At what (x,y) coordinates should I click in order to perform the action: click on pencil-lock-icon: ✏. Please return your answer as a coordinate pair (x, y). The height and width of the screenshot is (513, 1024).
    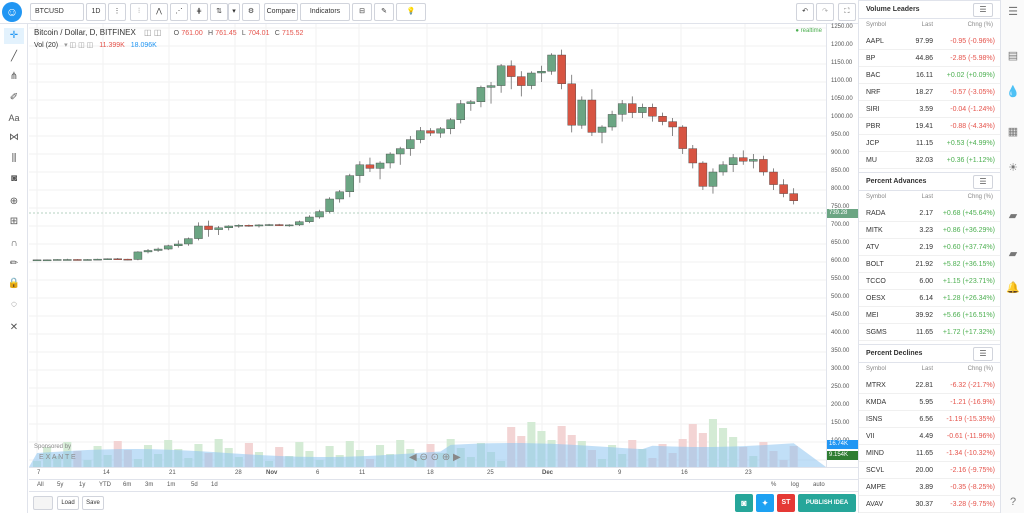
    Looking at the image, I should click on (14, 263).